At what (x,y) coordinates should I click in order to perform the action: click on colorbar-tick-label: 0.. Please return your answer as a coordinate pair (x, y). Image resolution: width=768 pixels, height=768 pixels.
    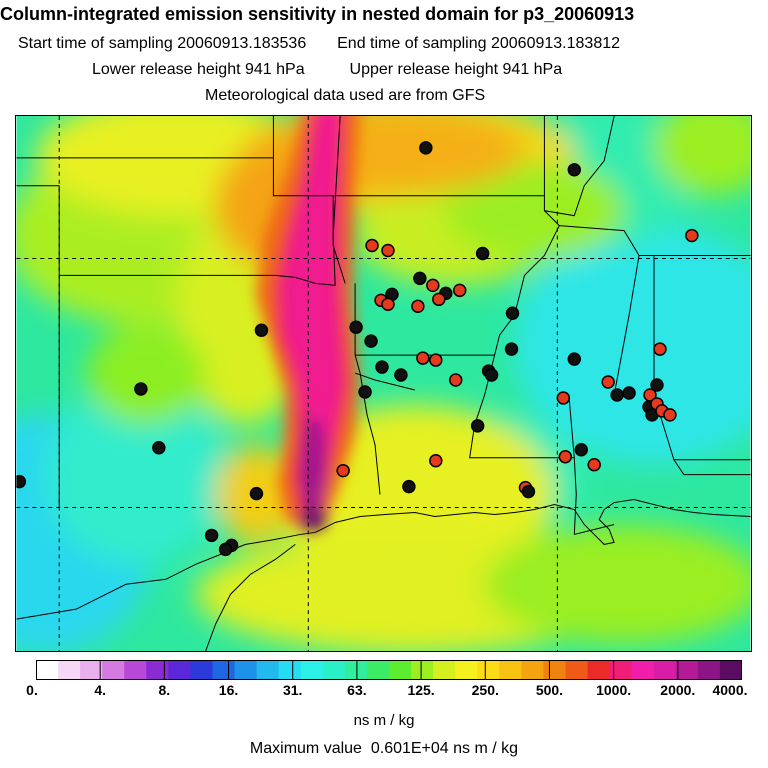
    Looking at the image, I should click on (32, 690).